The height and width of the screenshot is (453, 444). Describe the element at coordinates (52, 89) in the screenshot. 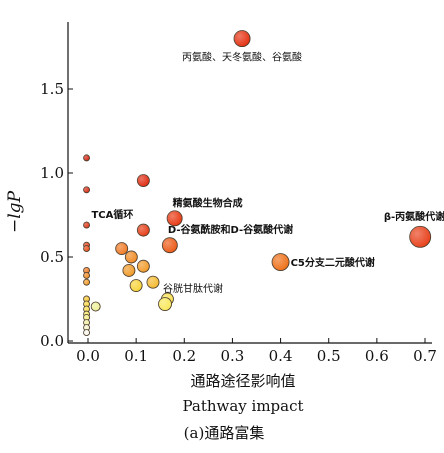

I see `y-tick-label: 1.5` at that location.